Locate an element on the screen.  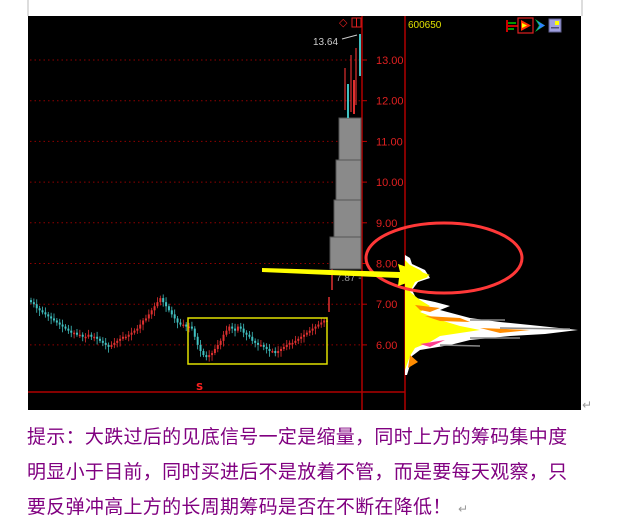
candles is located at coordinates (179, 328).